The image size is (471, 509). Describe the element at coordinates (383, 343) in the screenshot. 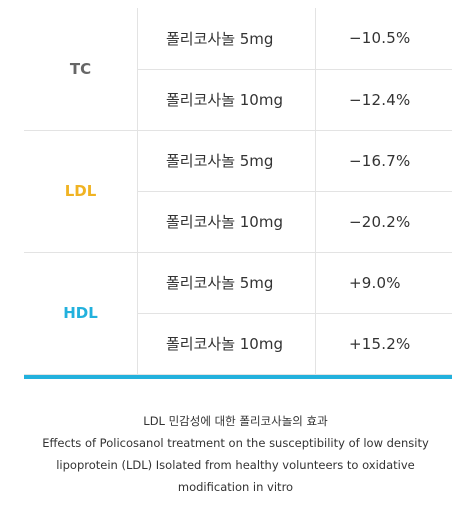

I see `value-cell: +15.2%` at that location.